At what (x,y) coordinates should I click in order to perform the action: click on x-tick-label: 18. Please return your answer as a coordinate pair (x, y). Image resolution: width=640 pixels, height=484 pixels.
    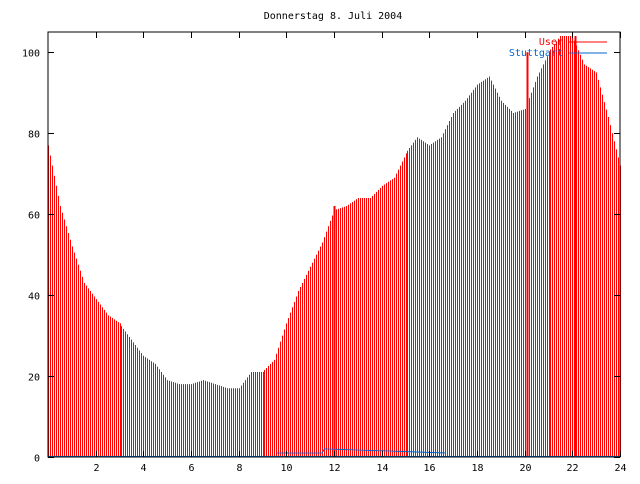
    Looking at the image, I should click on (477, 468).